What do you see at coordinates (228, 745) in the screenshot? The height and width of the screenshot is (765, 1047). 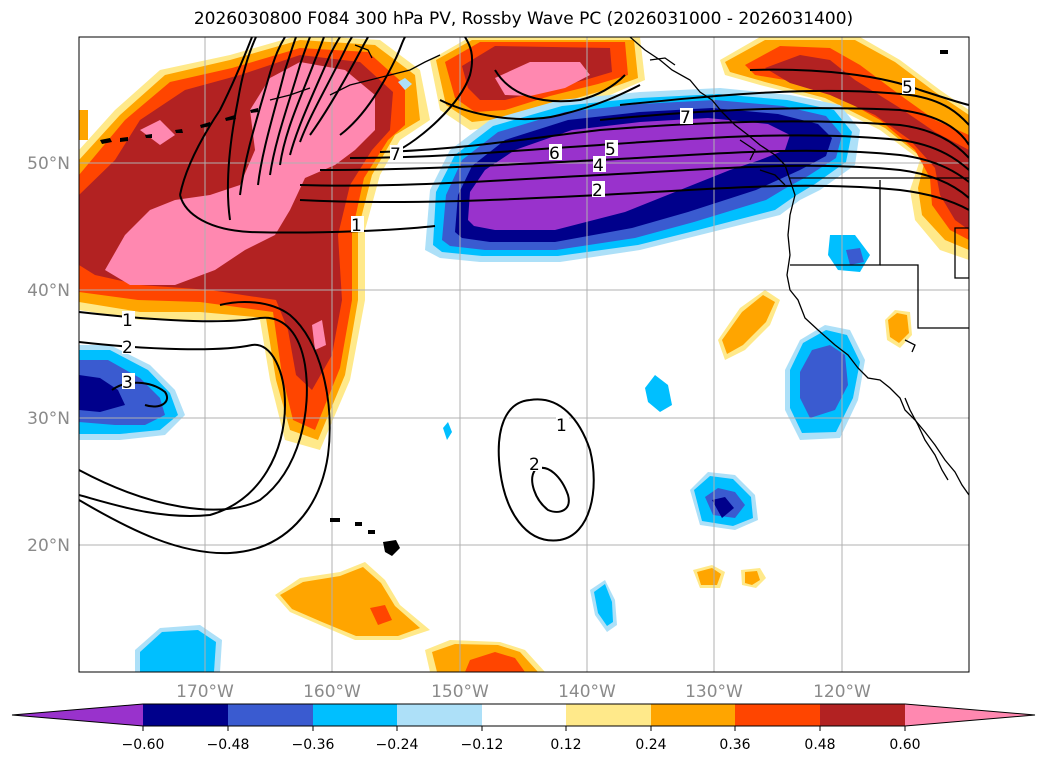 I see `colorbar-tick-label: −0.48` at bounding box center [228, 745].